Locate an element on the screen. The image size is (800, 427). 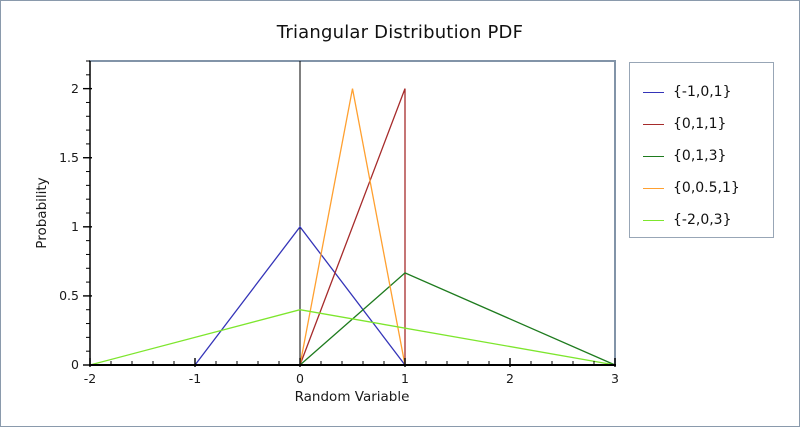
legend-item: {-1,0,1} is located at coordinates (701, 92).